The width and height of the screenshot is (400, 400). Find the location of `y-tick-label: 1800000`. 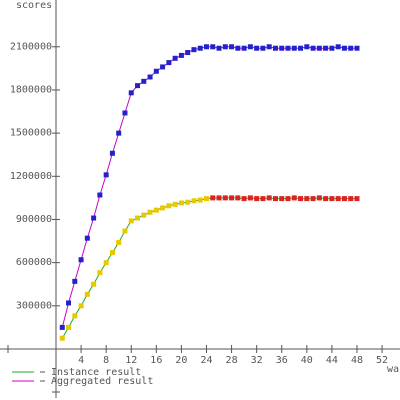

y-tick-label: 1800000 is located at coordinates (31, 89).